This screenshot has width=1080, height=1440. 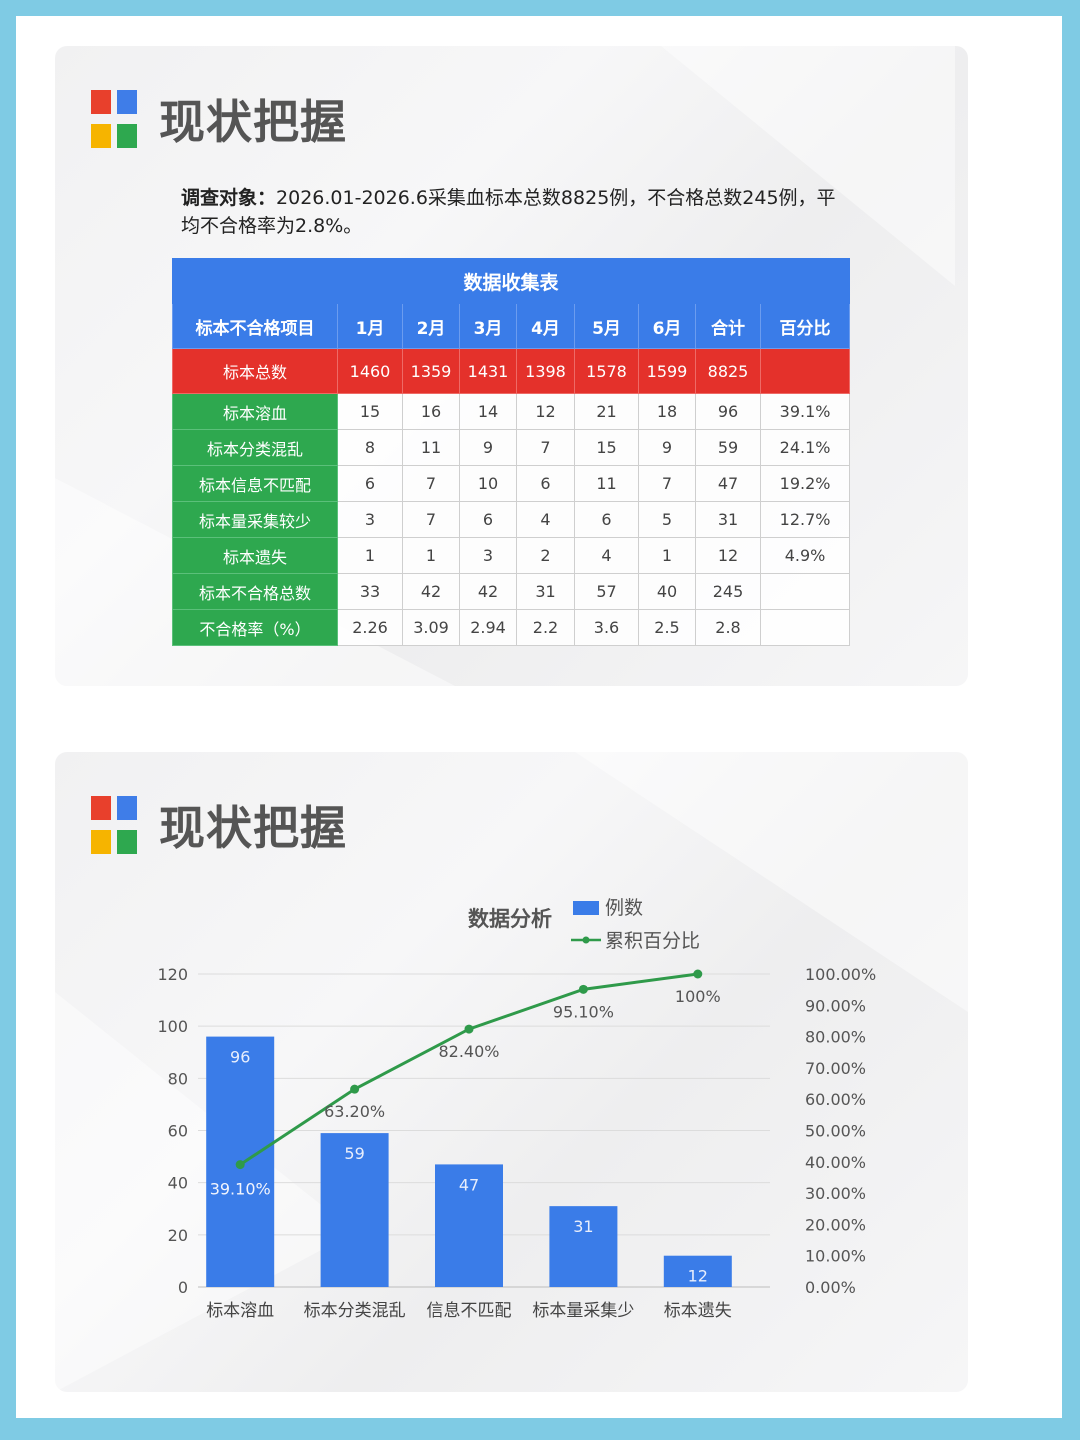 What do you see at coordinates (178, 1235) in the screenshot?
I see `y-left-tick-label: 20` at bounding box center [178, 1235].